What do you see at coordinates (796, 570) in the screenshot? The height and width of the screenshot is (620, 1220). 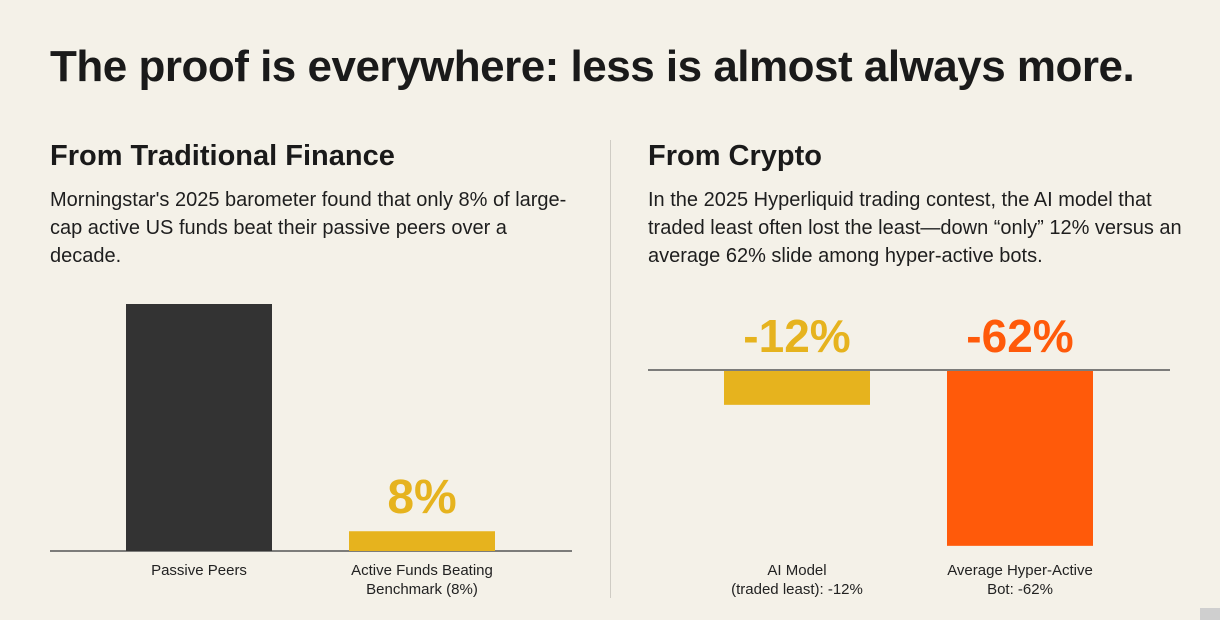 I see `chart-2-category-label-1-line-1: AI Model` at bounding box center [796, 570].